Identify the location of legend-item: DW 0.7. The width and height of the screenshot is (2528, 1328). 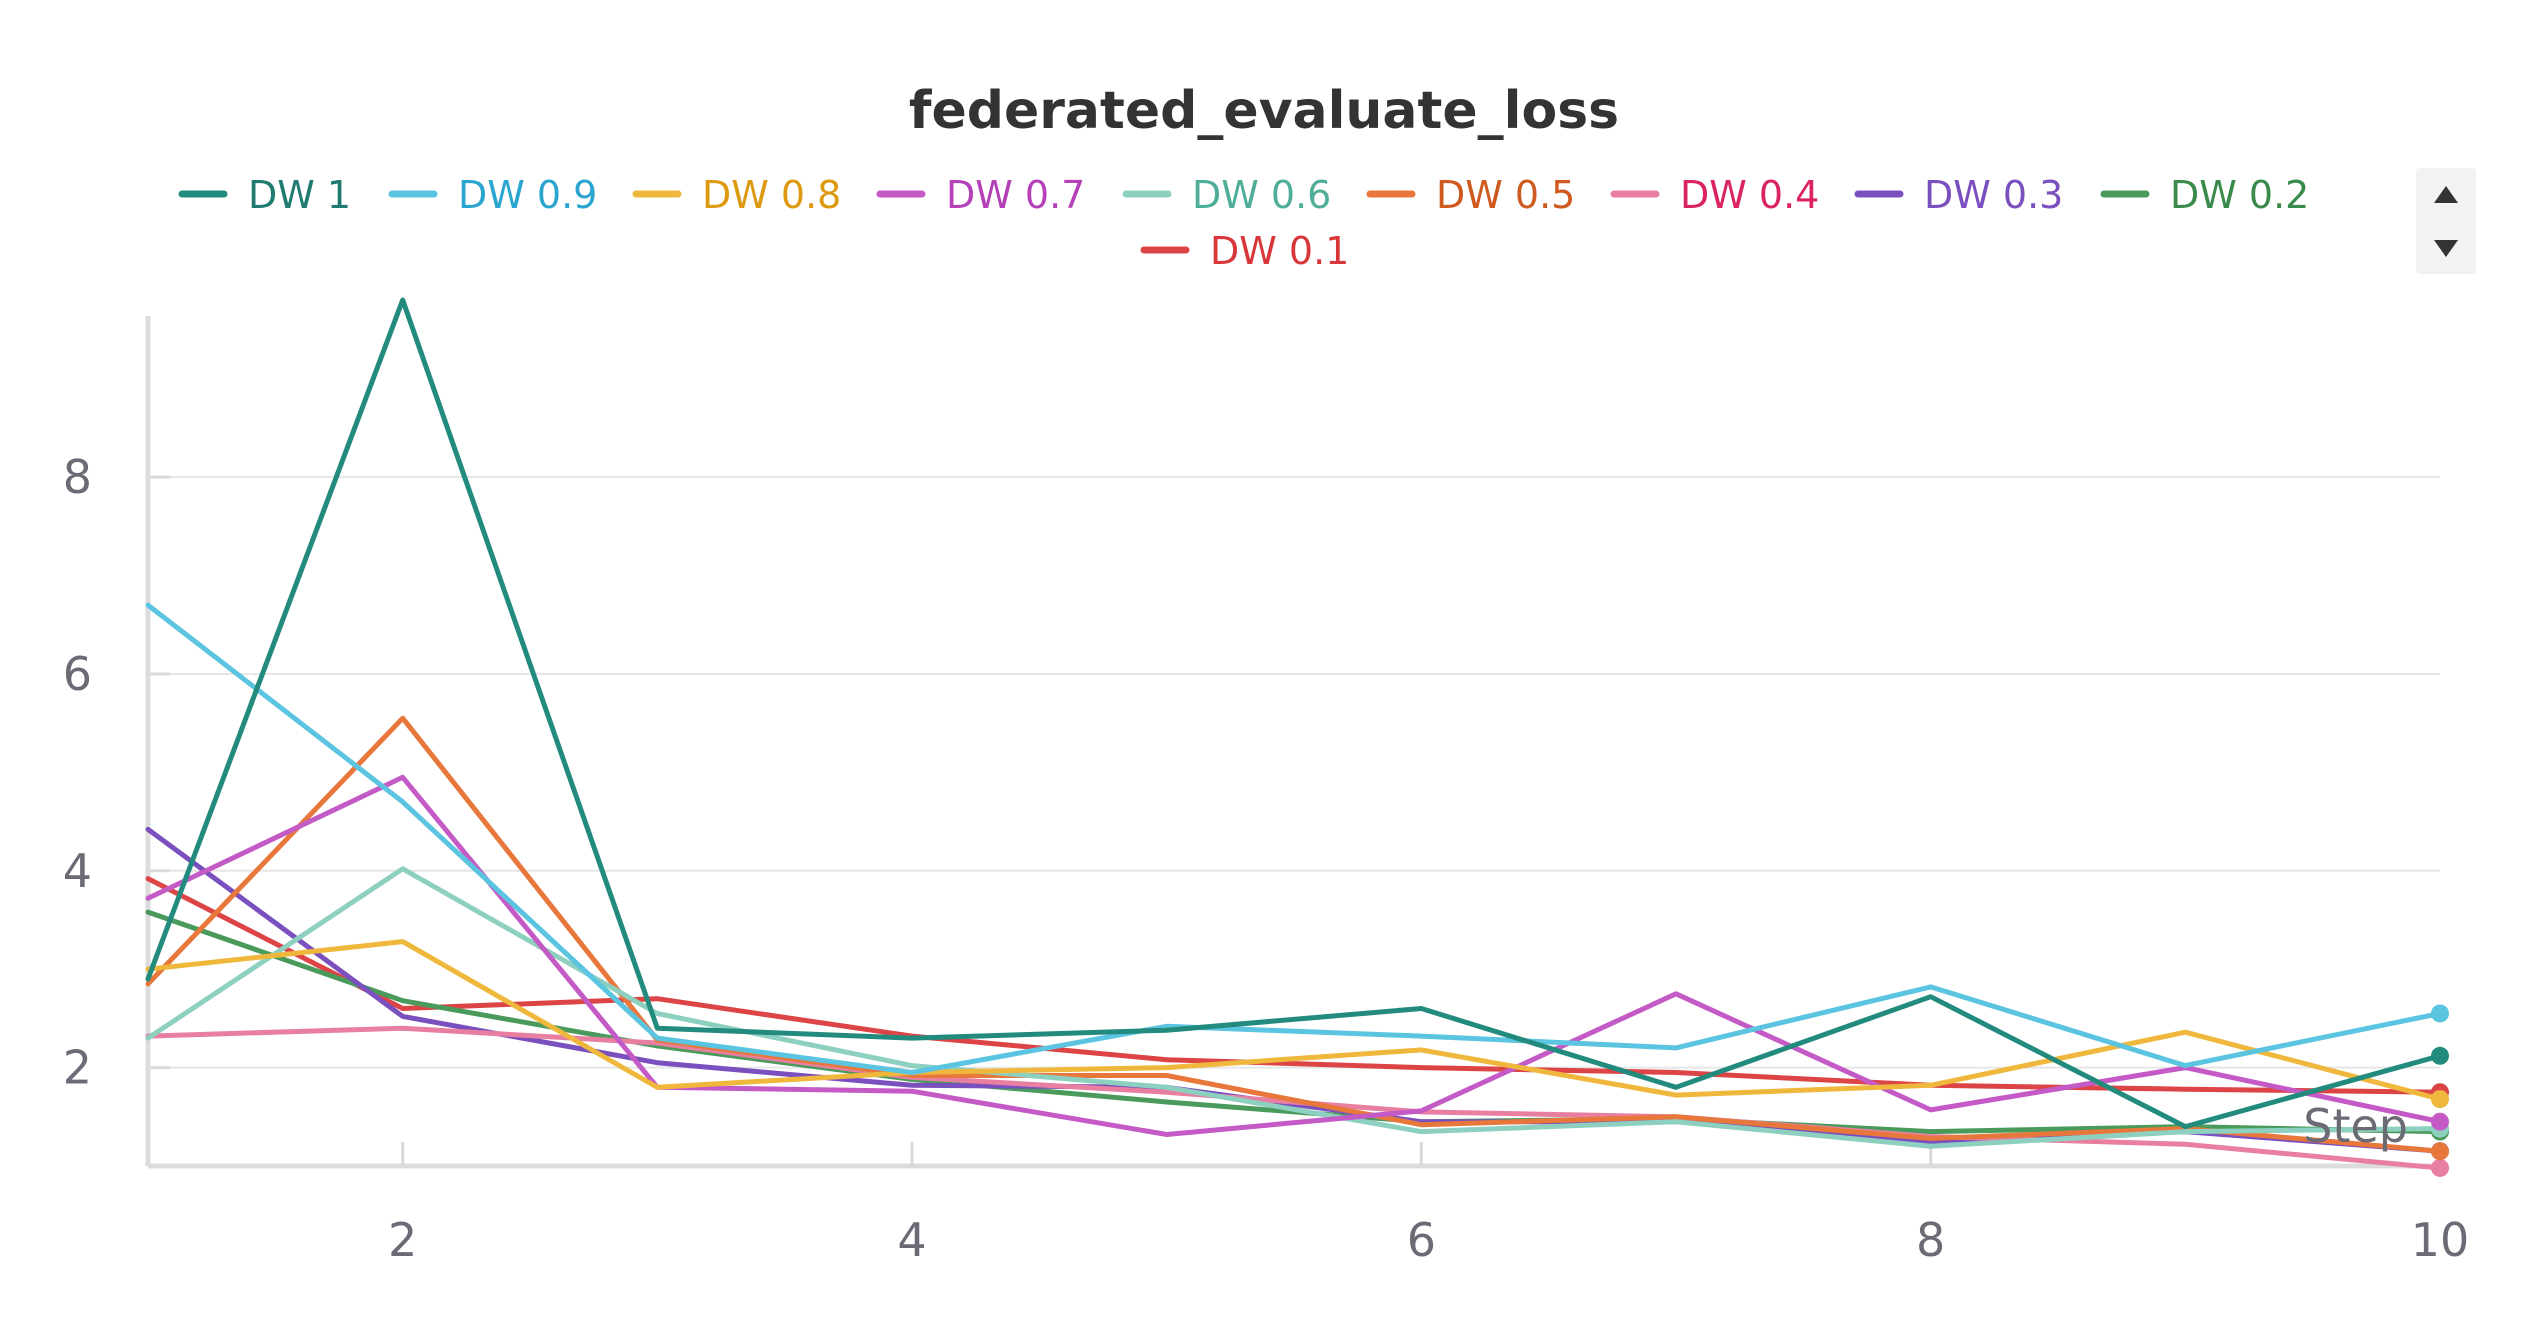
(980, 195).